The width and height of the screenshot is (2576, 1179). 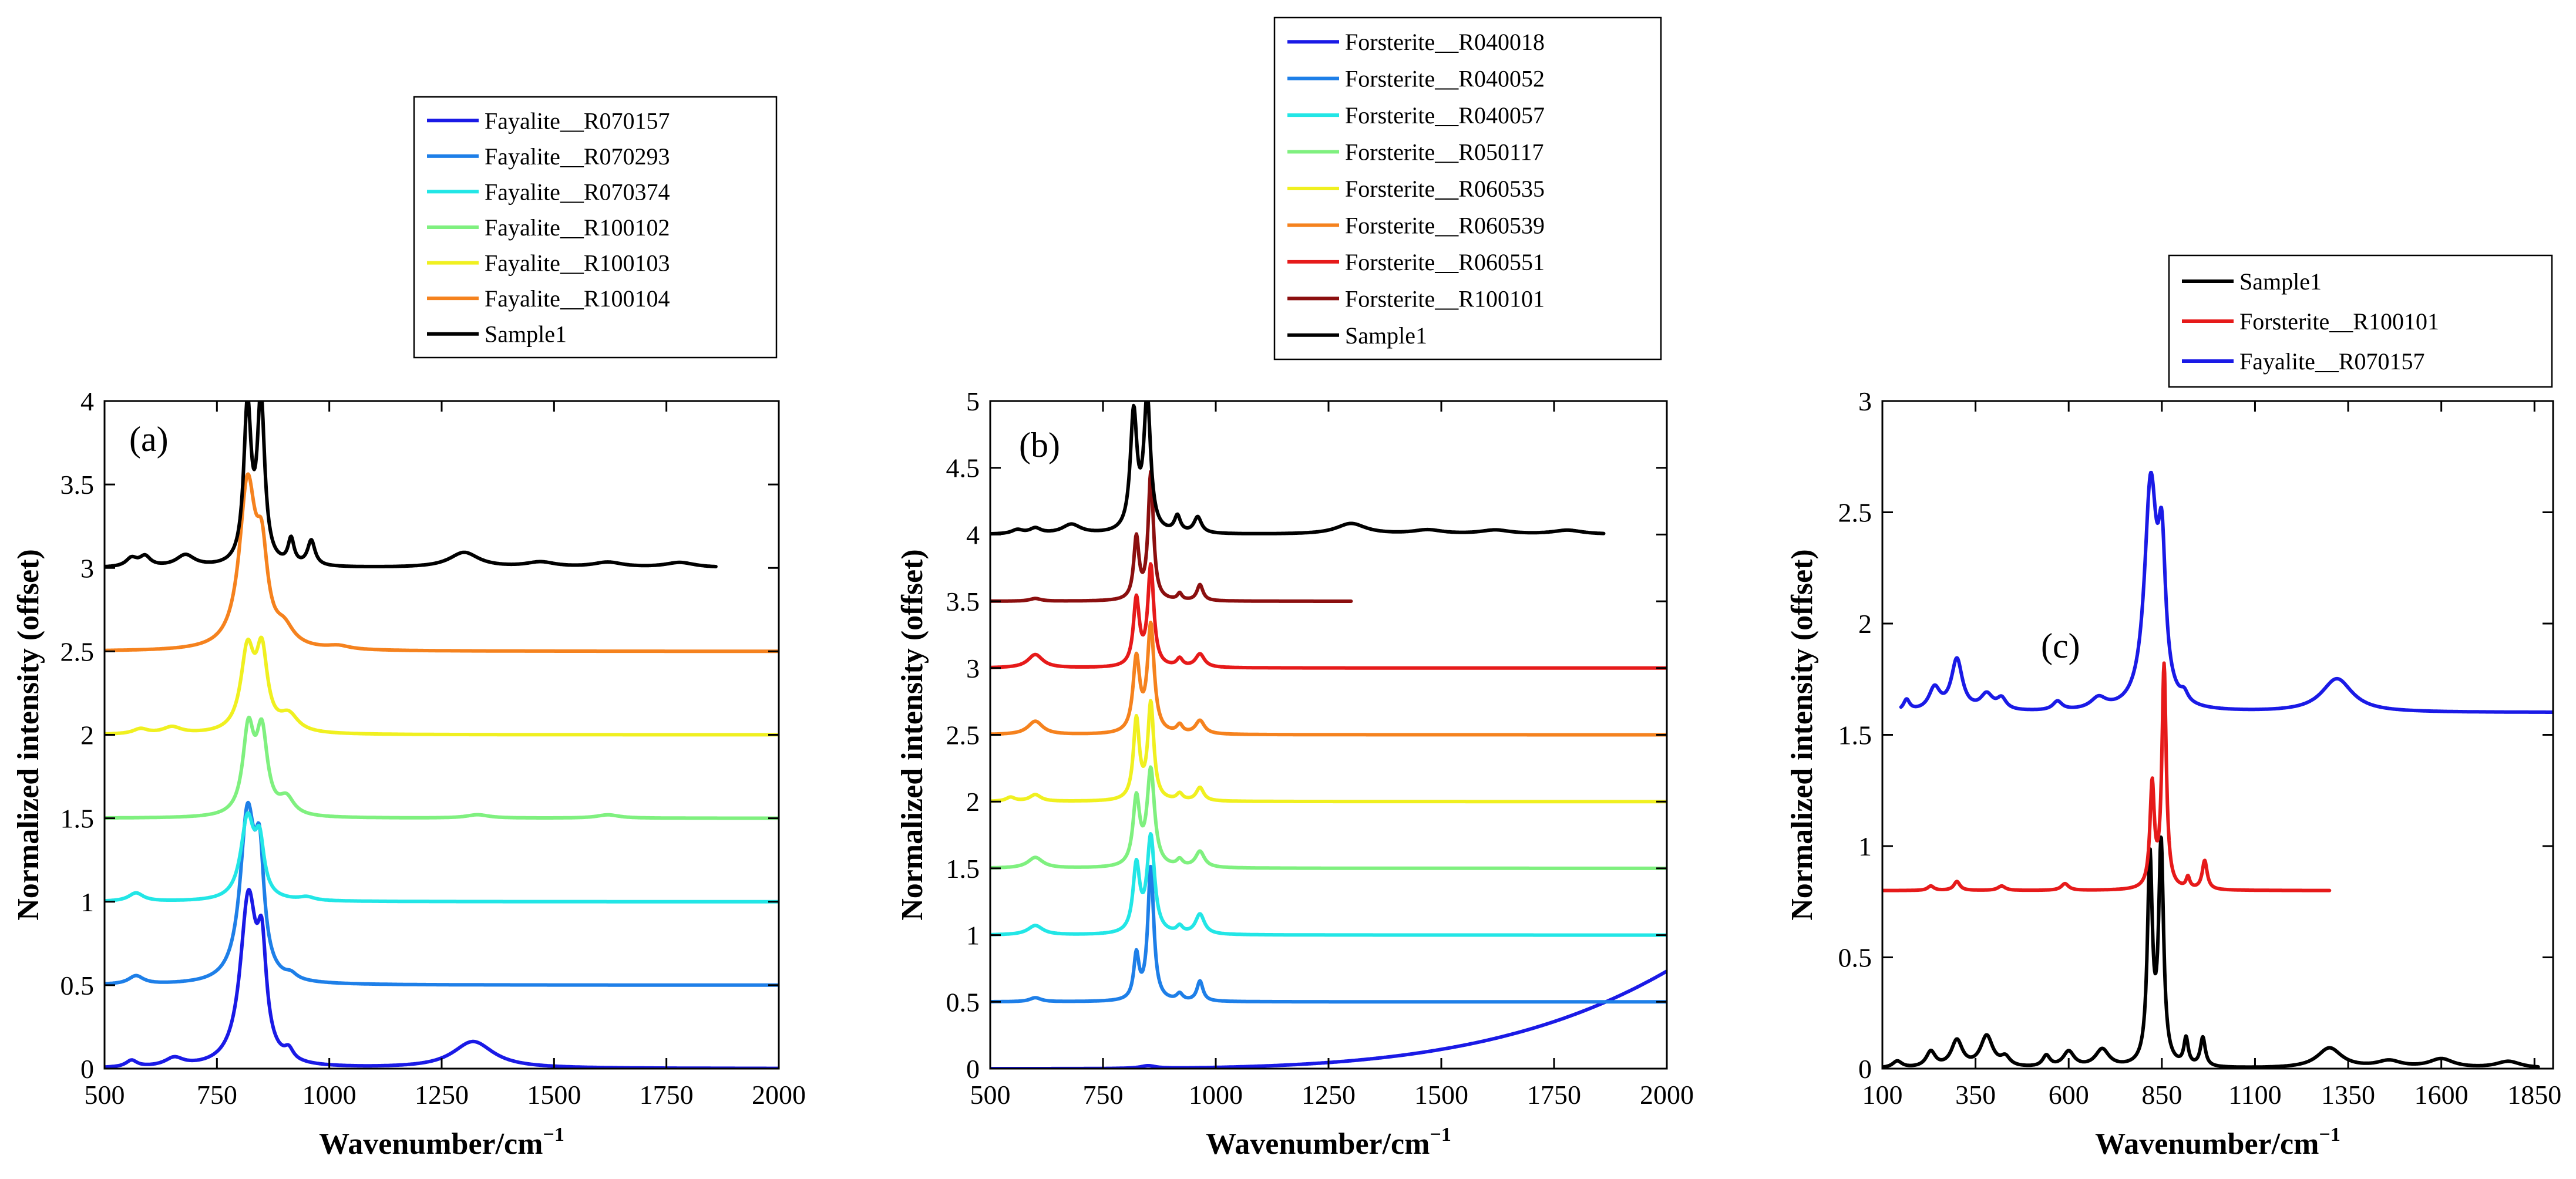 What do you see at coordinates (1445, 79) in the screenshot?
I see `legend-entry: Forsterite__R040052` at bounding box center [1445, 79].